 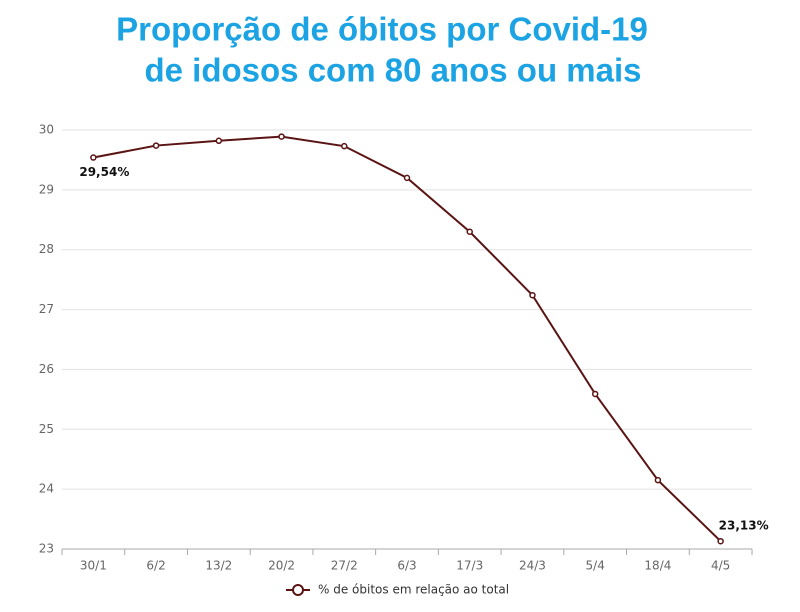 What do you see at coordinates (595, 566) in the screenshot?
I see `x-tick-label: 5/4` at bounding box center [595, 566].